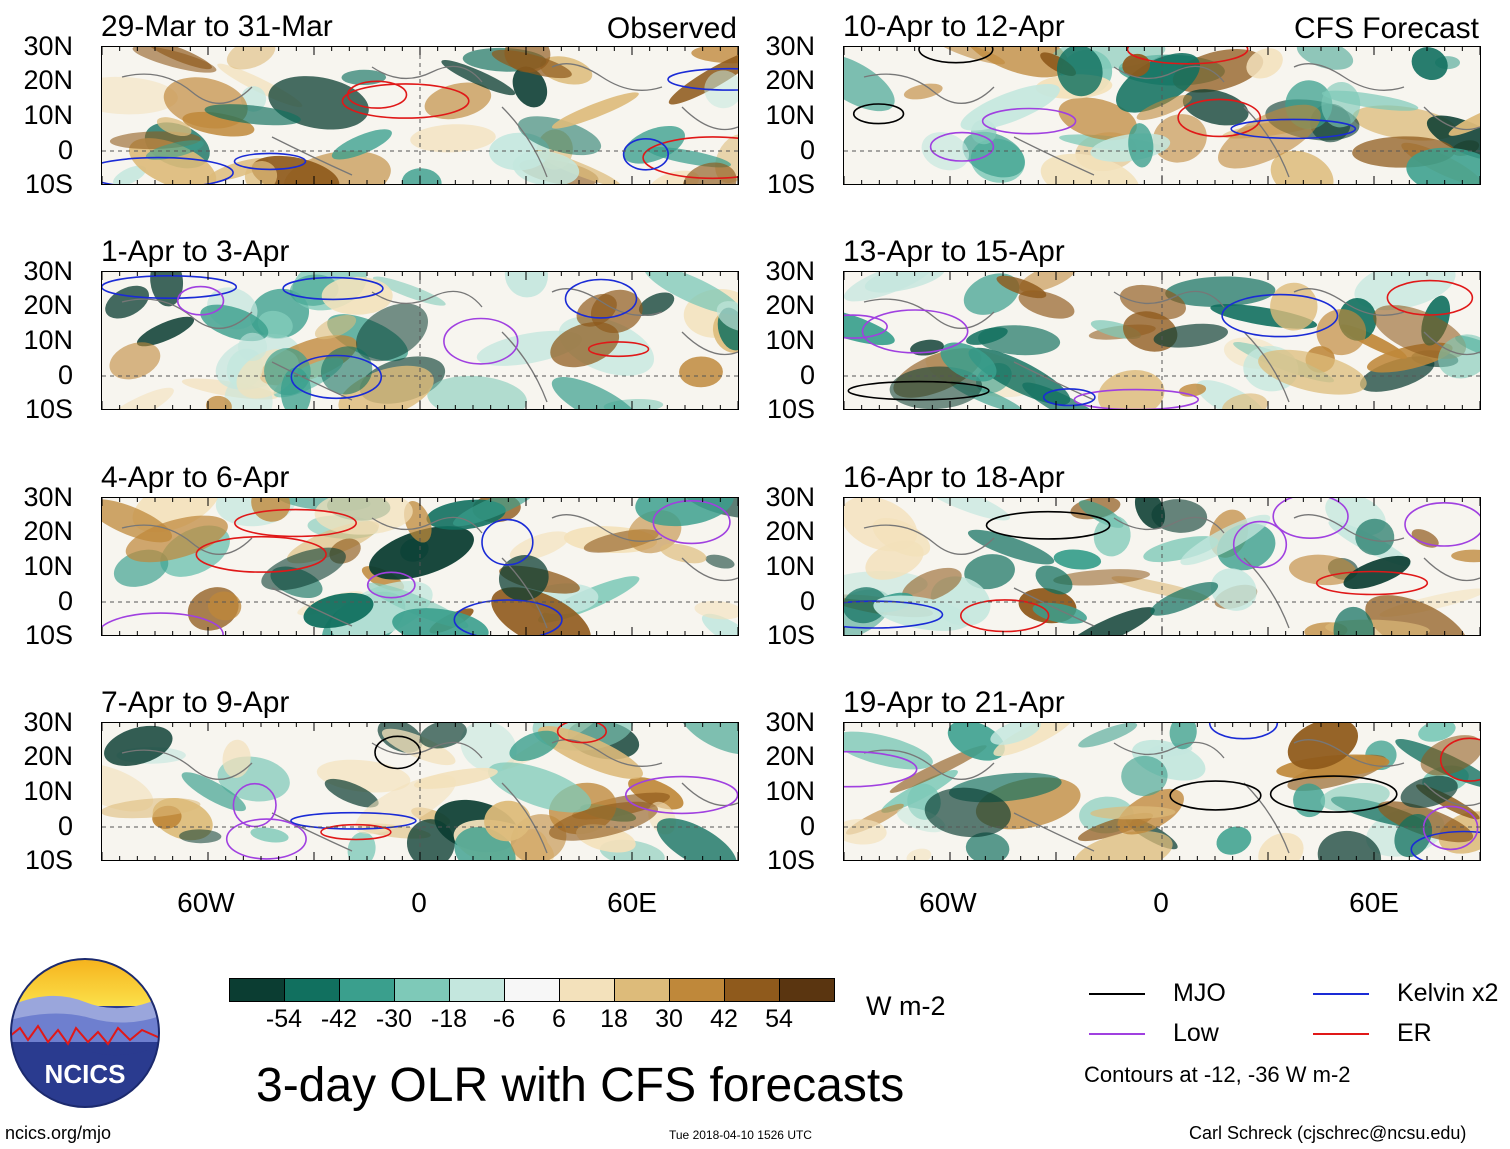 The height and width of the screenshot is (1149, 1510). I want to click on colorbar-label: -6, so click(504, 1019).